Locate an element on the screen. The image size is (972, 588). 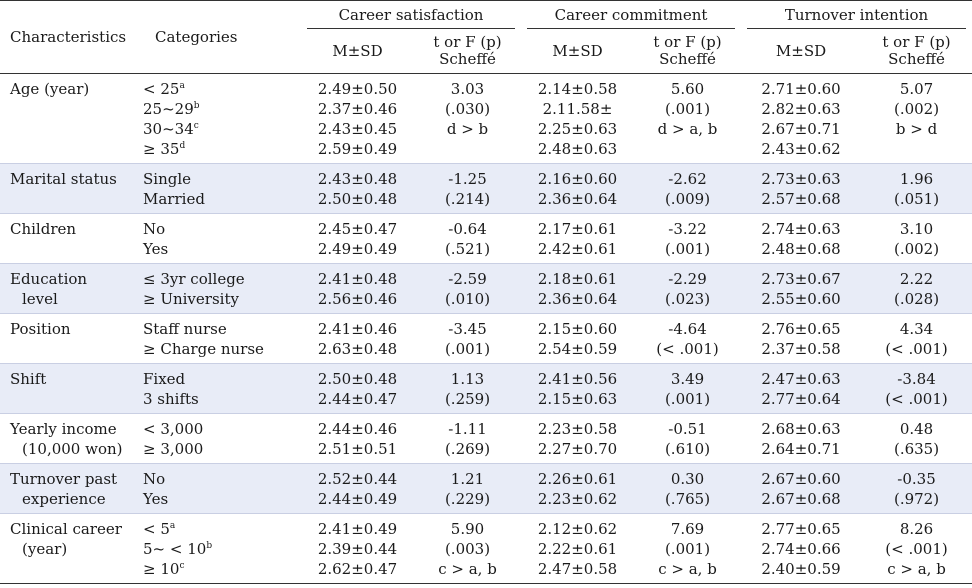
value: 2.63±0.48 is located at coordinates (357, 349).